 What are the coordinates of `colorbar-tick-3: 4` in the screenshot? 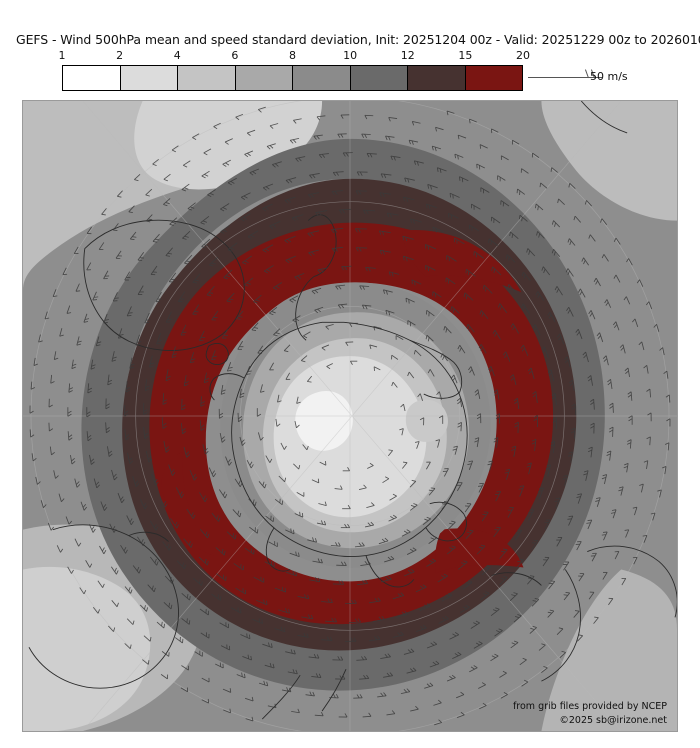 It's located at (177, 55).